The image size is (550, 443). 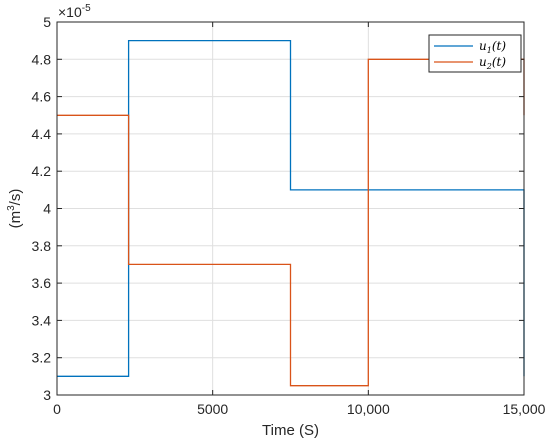 I want to click on y-exponent-power: -5, so click(x=86, y=8).